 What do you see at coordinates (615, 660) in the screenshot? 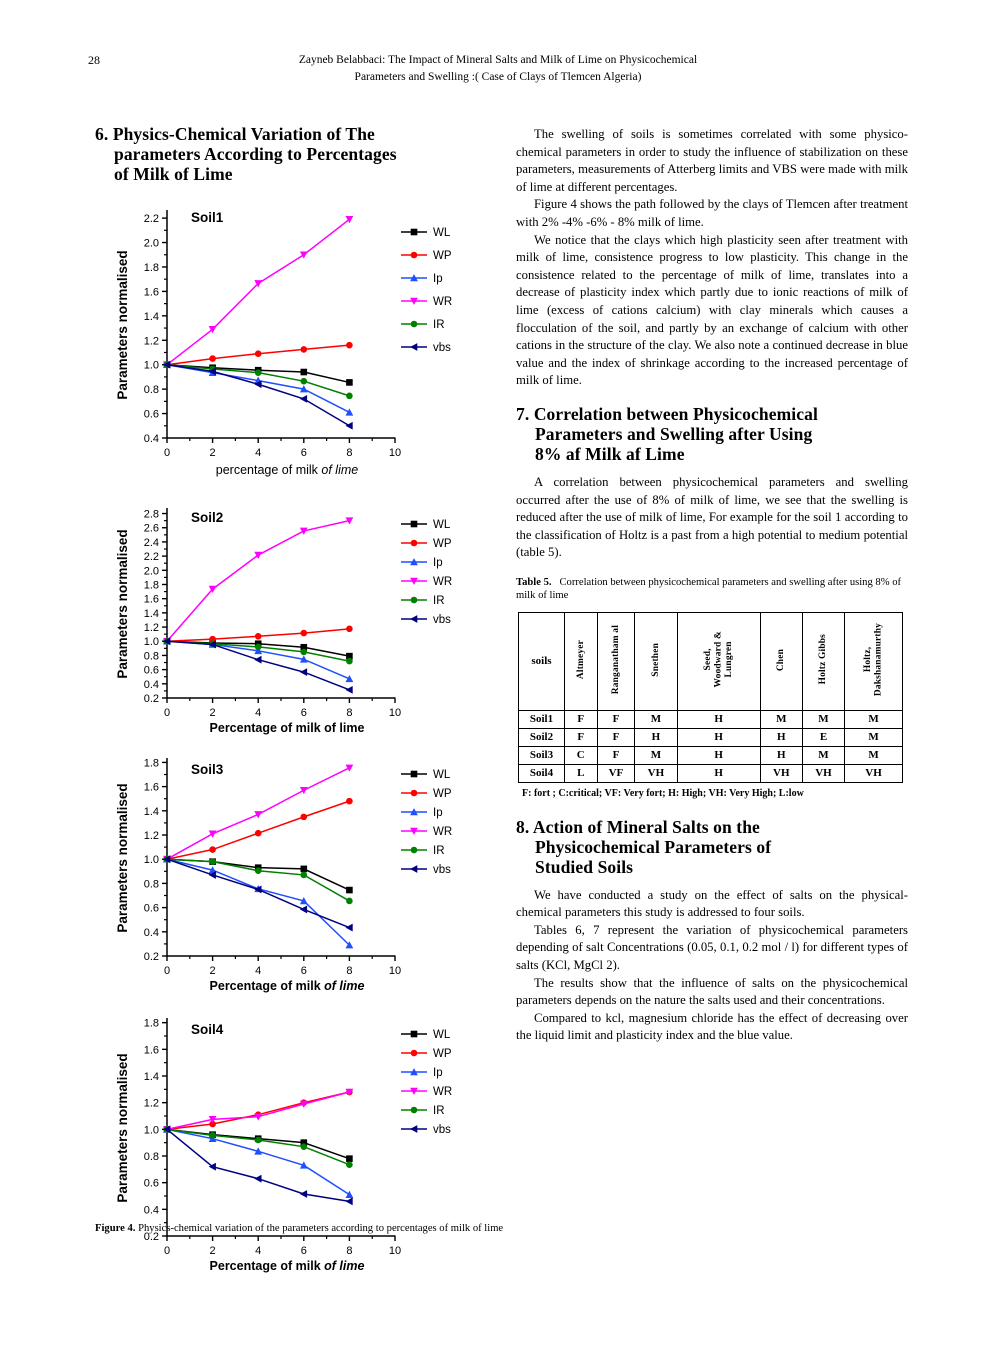
I see `table-5-header-label: Ranganatham al` at bounding box center [615, 660].